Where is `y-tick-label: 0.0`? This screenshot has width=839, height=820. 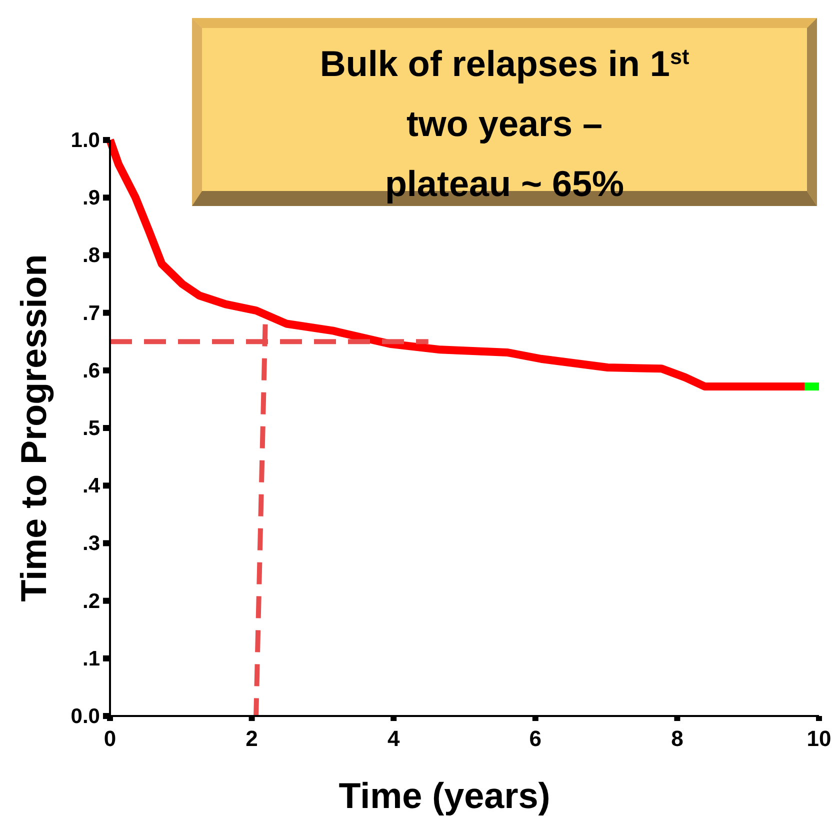 y-tick-label: 0.0 is located at coordinates (85, 716).